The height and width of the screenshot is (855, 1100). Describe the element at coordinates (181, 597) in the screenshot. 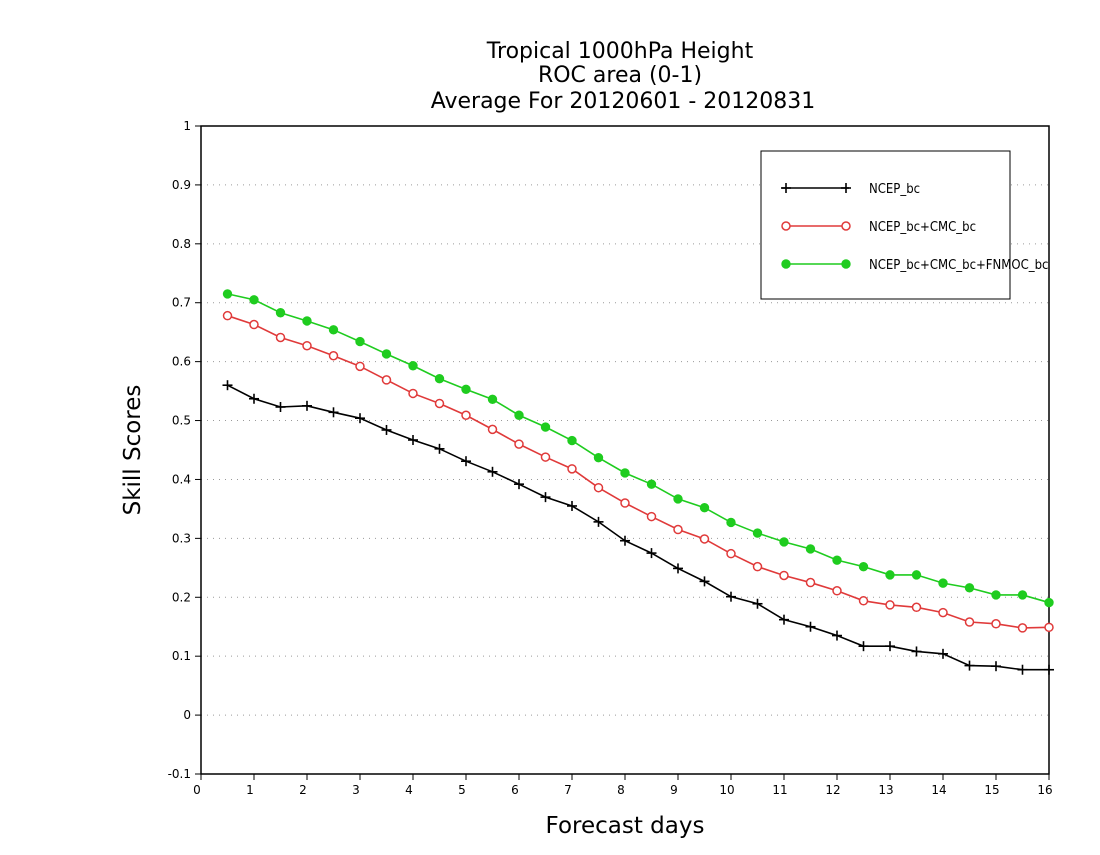

I see `y-tick-label: 0.2` at that location.